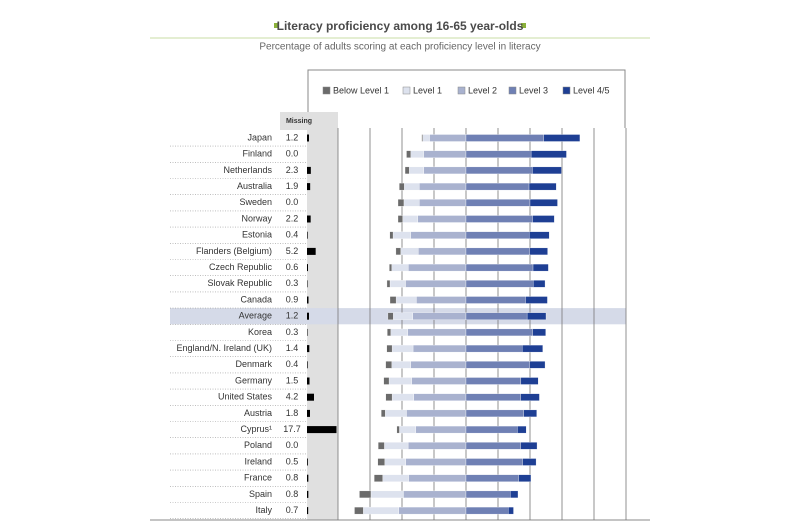 The width and height of the screenshot is (800, 528). What do you see at coordinates (292, 397) in the screenshot?
I see `missing-label: 4.2` at bounding box center [292, 397].